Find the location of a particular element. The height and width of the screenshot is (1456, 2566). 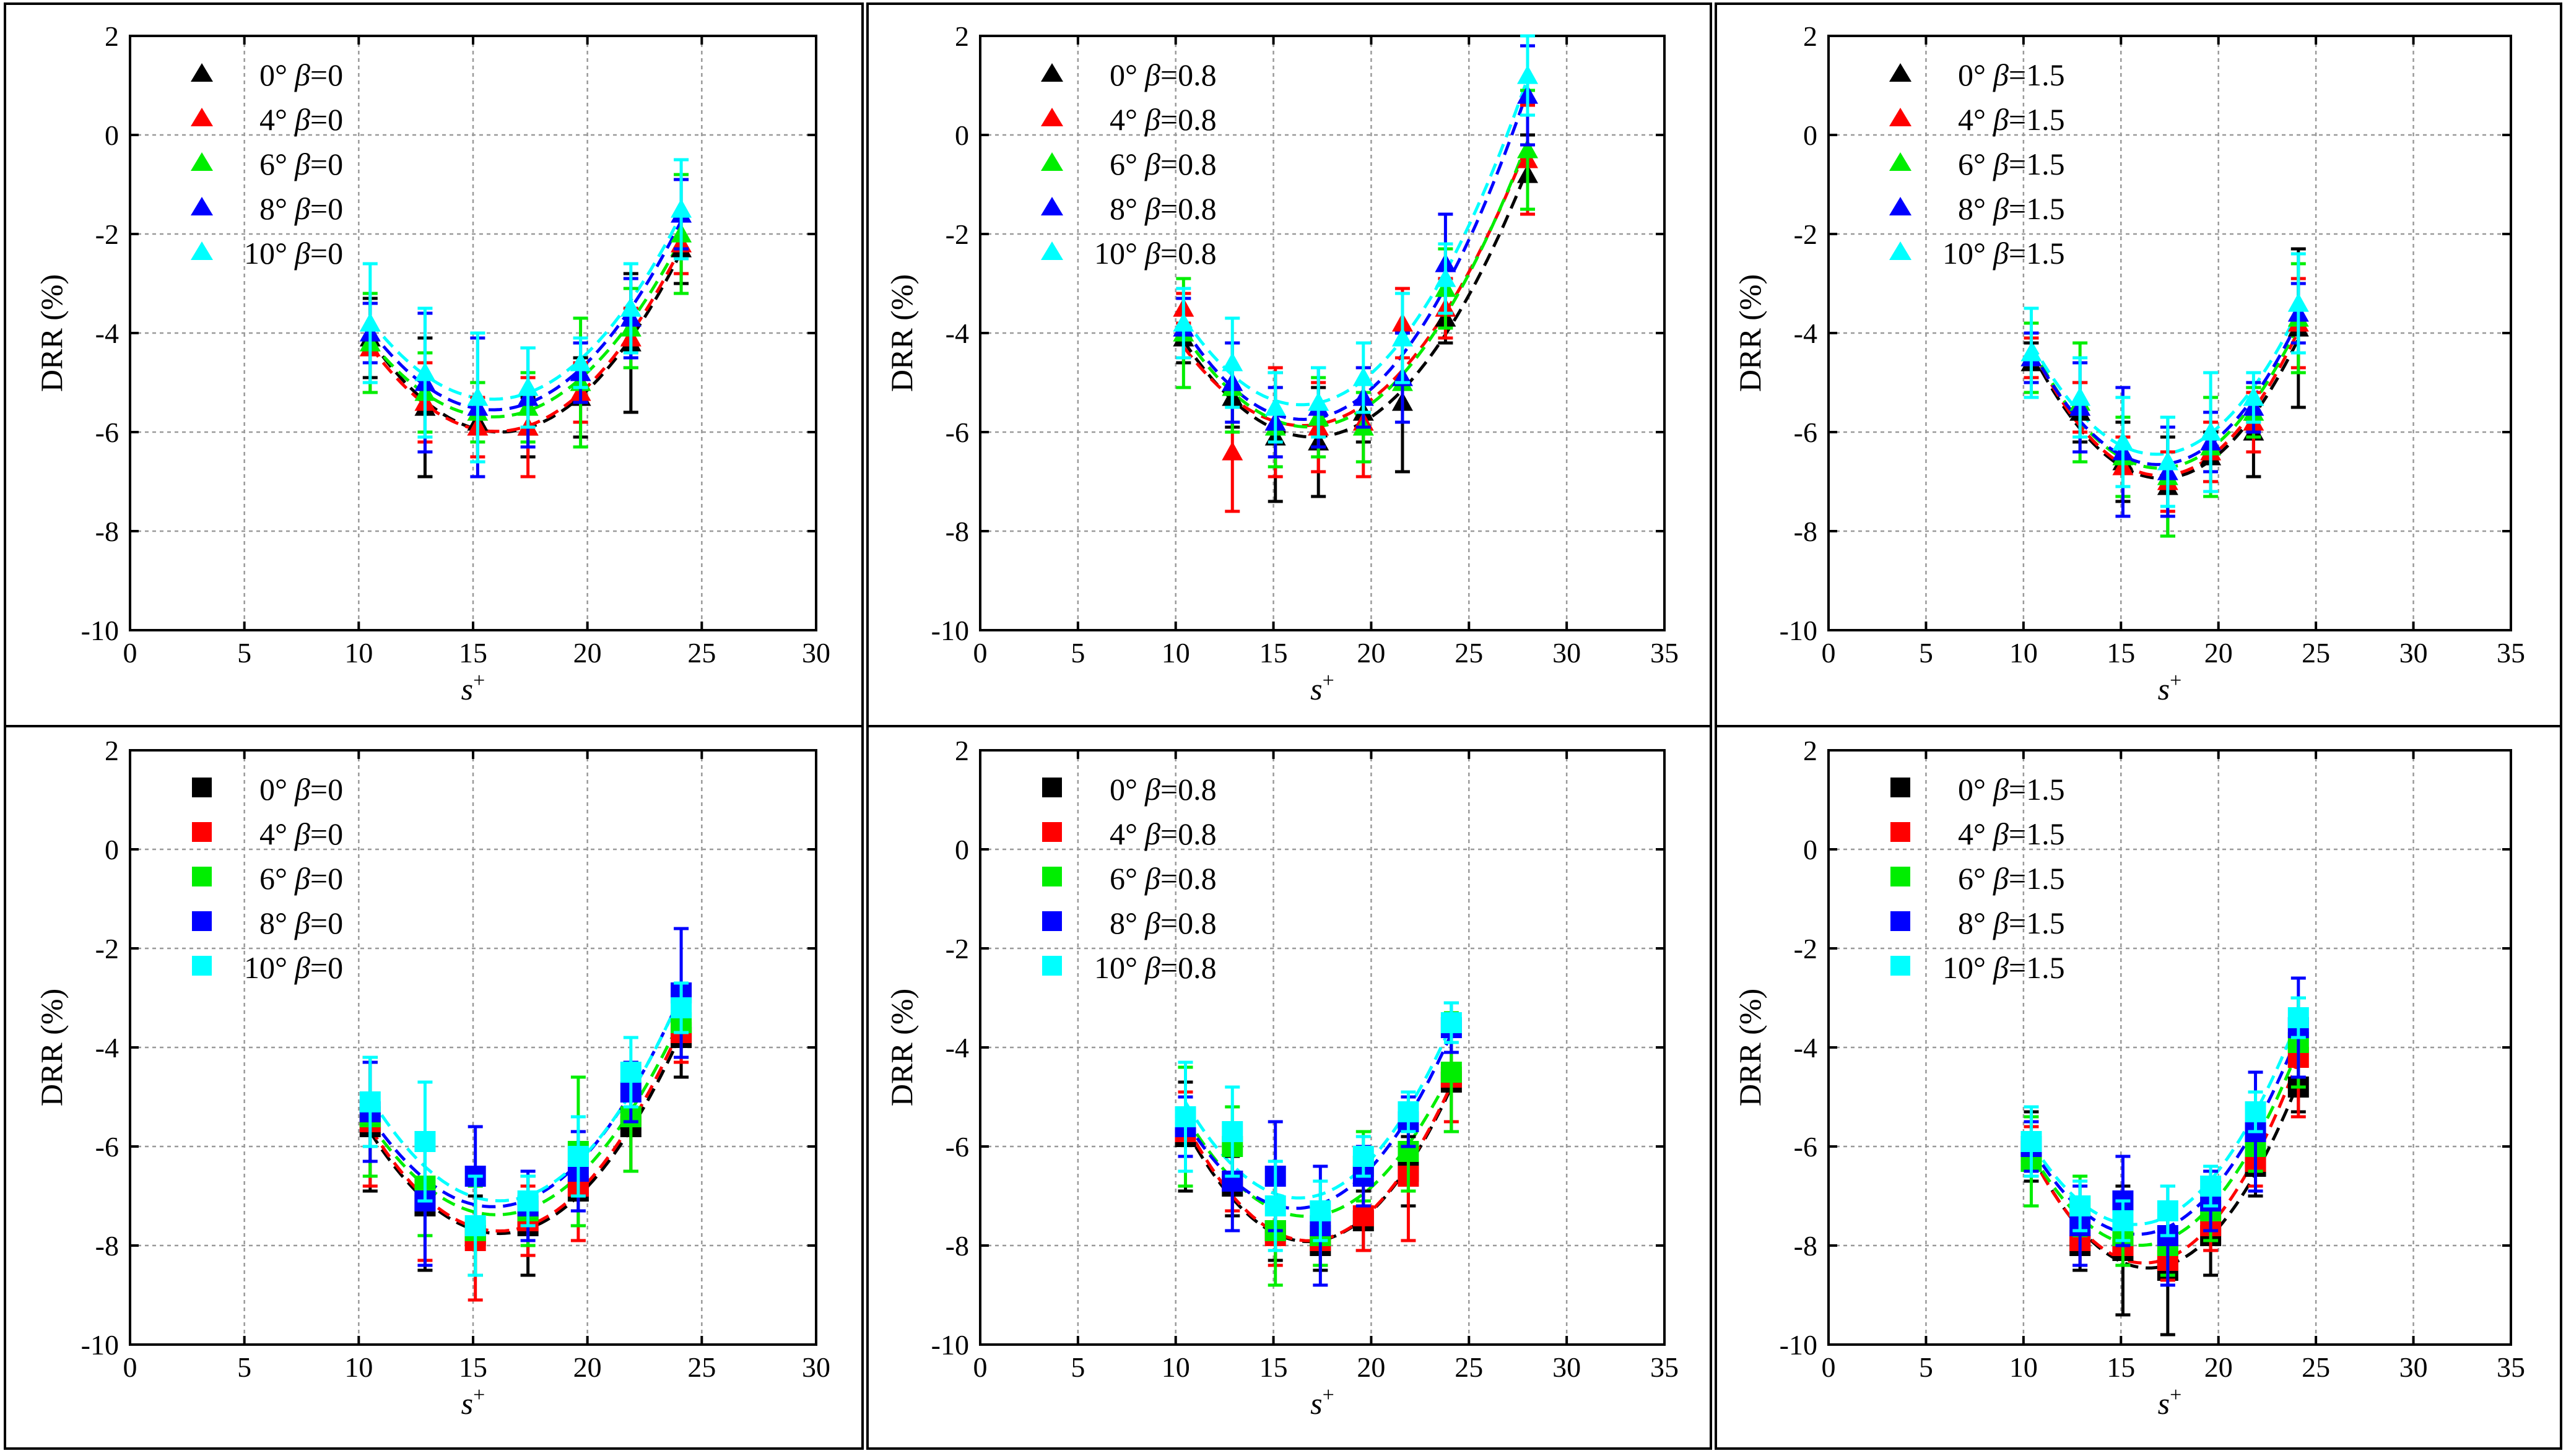

x-tick-label: 10 is located at coordinates (358, 1367).